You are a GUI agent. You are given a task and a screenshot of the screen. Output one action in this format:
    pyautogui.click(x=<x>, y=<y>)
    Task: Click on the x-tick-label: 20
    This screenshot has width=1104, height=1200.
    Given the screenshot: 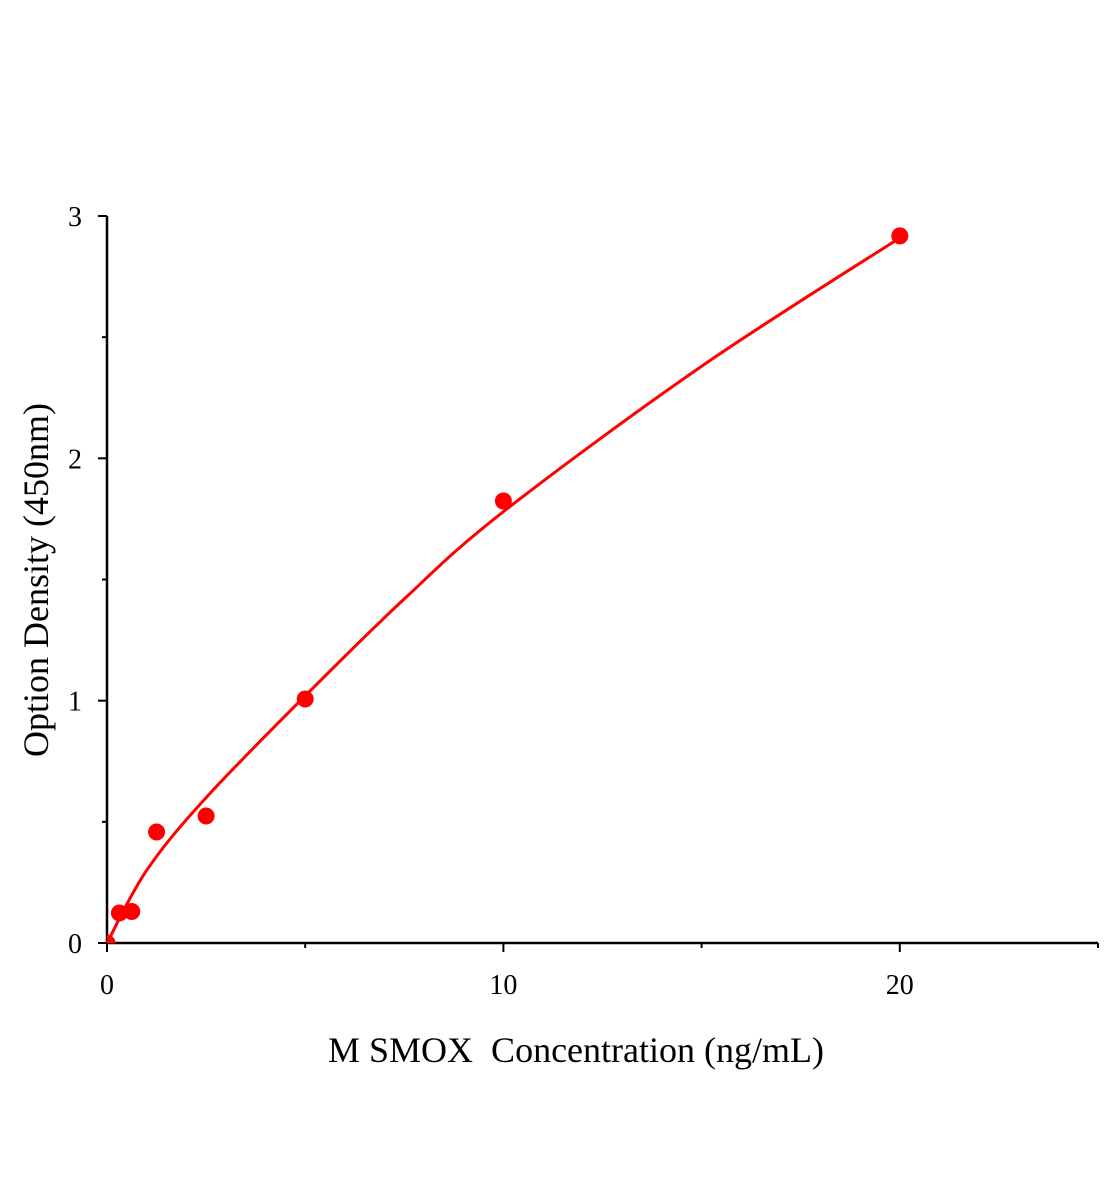 What is the action you would take?
    pyautogui.click(x=900, y=985)
    